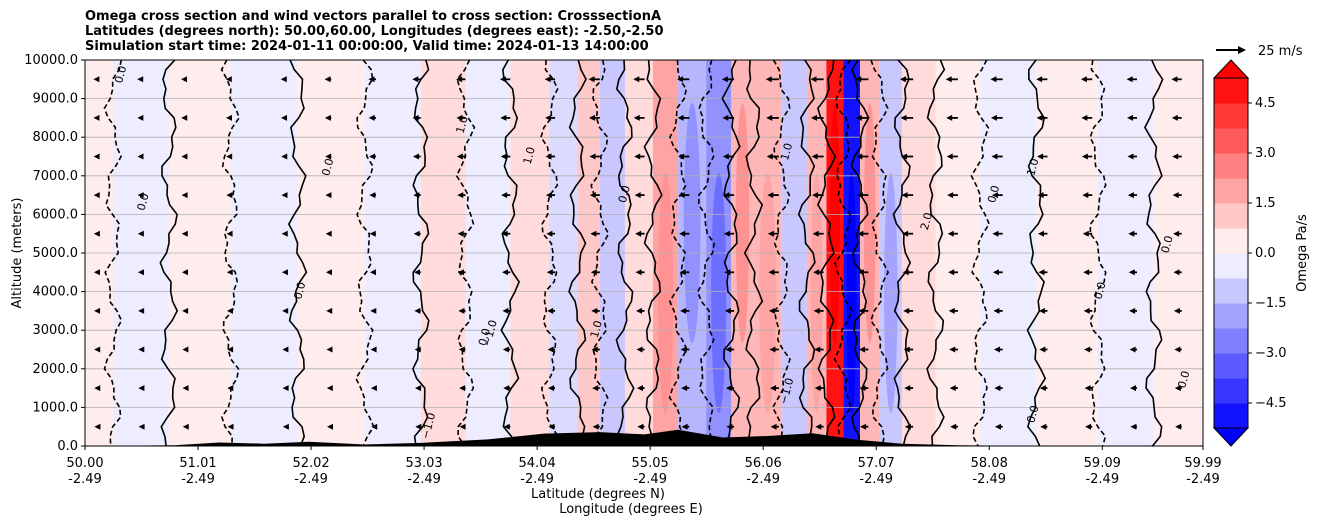  I want to click on y-axis-label: Altitude (meters), so click(17, 253).